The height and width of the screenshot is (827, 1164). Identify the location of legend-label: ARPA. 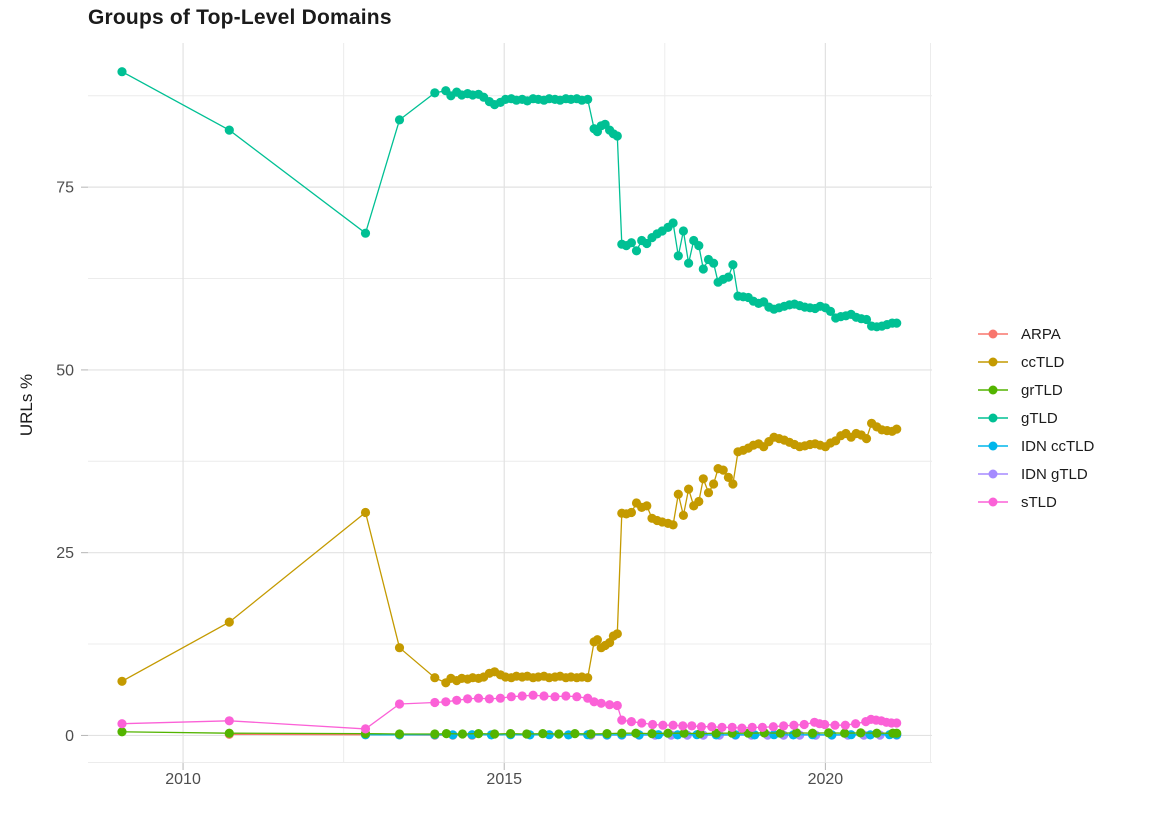
(1041, 334).